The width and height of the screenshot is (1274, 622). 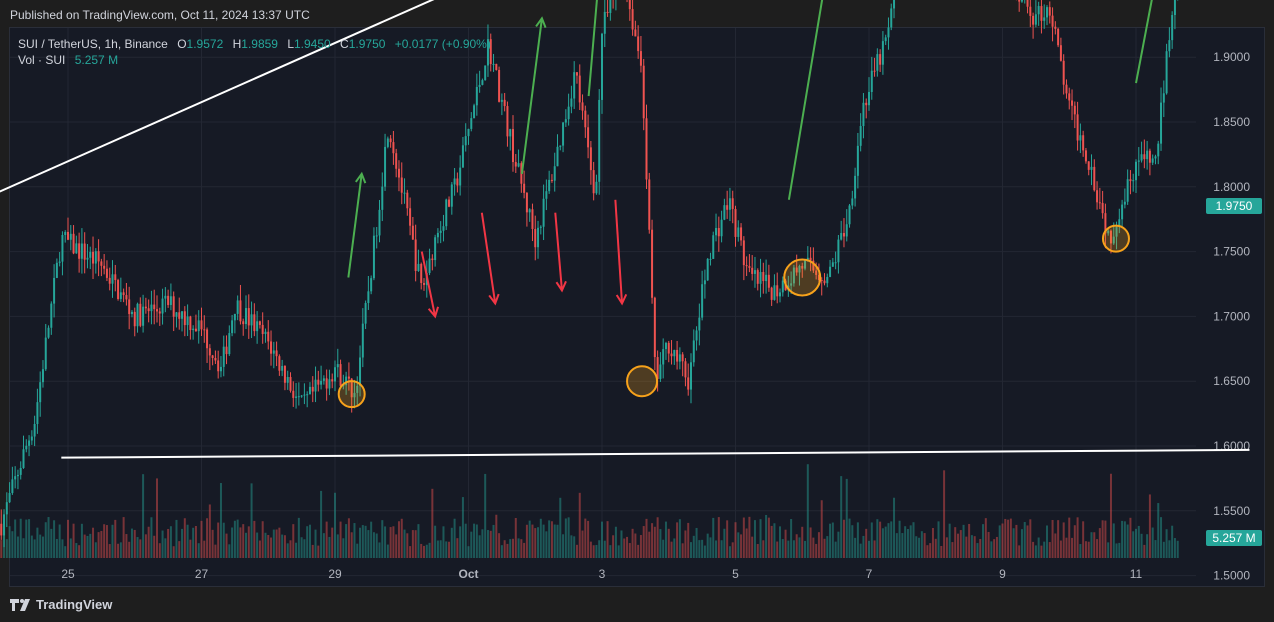 What do you see at coordinates (42, 60) in the screenshot?
I see `volume-label: Vol · SUI` at bounding box center [42, 60].